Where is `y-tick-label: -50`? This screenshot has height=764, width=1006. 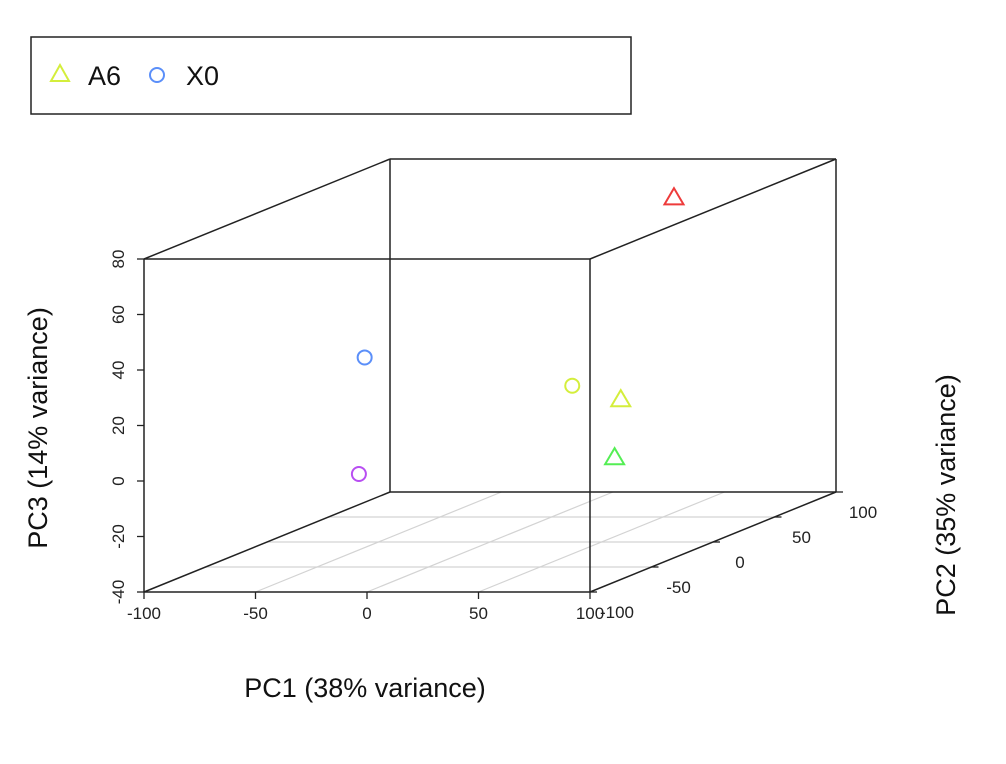 y-tick-label: -50 is located at coordinates (678, 587).